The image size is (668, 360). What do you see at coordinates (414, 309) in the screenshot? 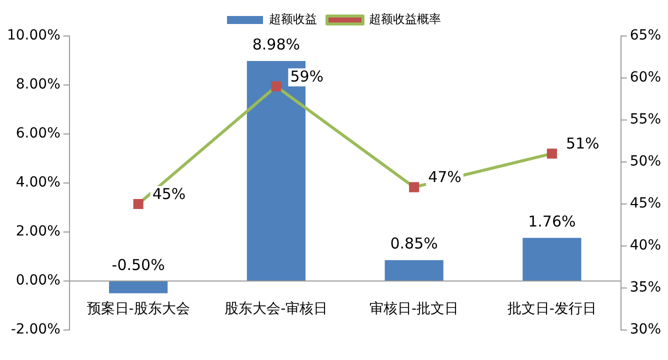
I see `x-tick-label: 审核日-批文日` at bounding box center [414, 309].